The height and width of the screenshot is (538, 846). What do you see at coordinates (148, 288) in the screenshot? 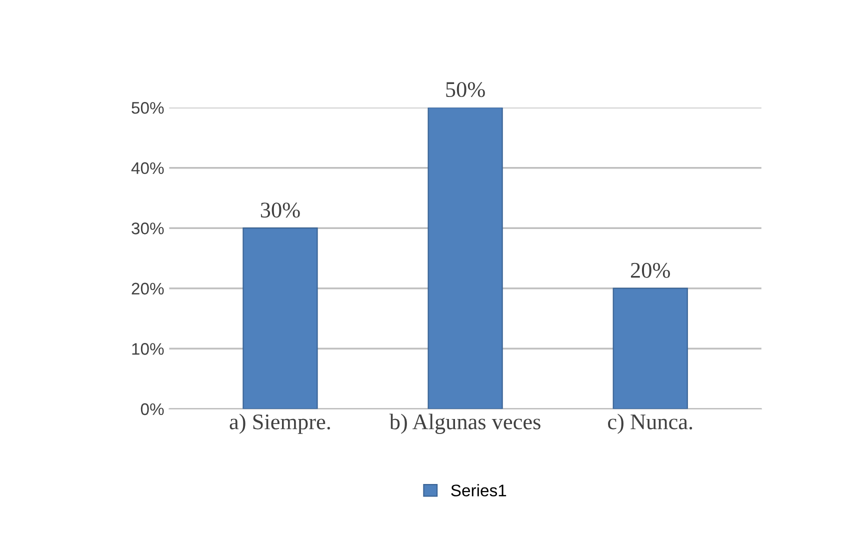
I see `y-tick-label: 20%` at bounding box center [148, 288].